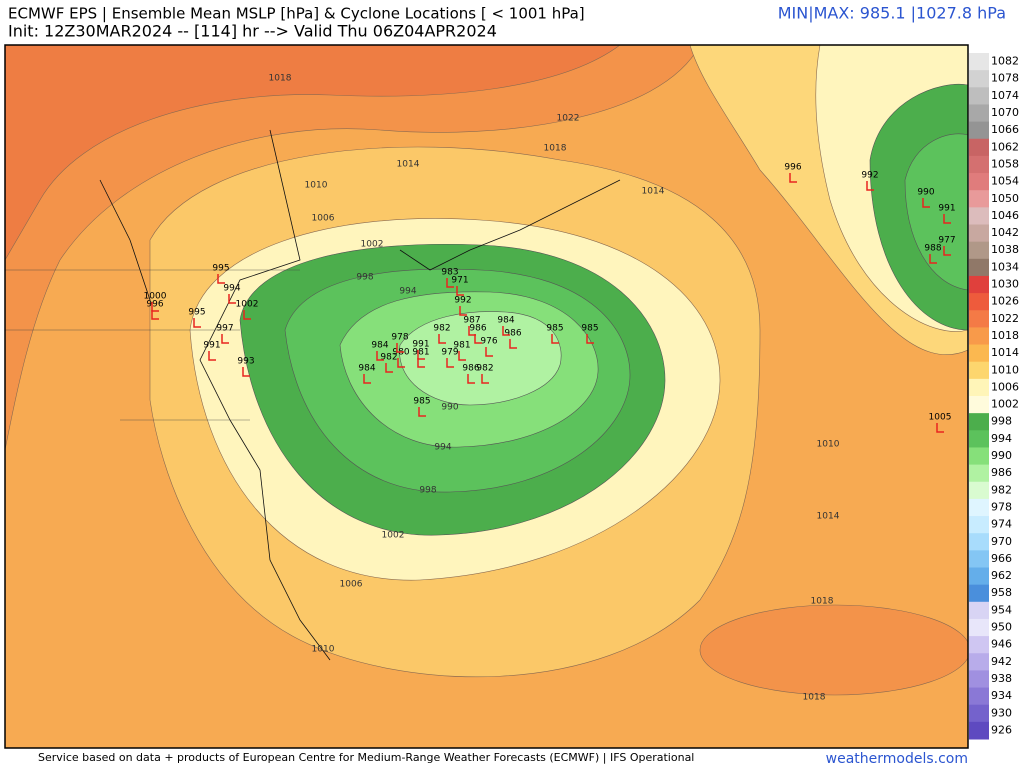 The width and height of the screenshot is (1024, 772). What do you see at coordinates (399, 338) in the screenshot?
I see `cyclone-label: 978` at bounding box center [399, 338].